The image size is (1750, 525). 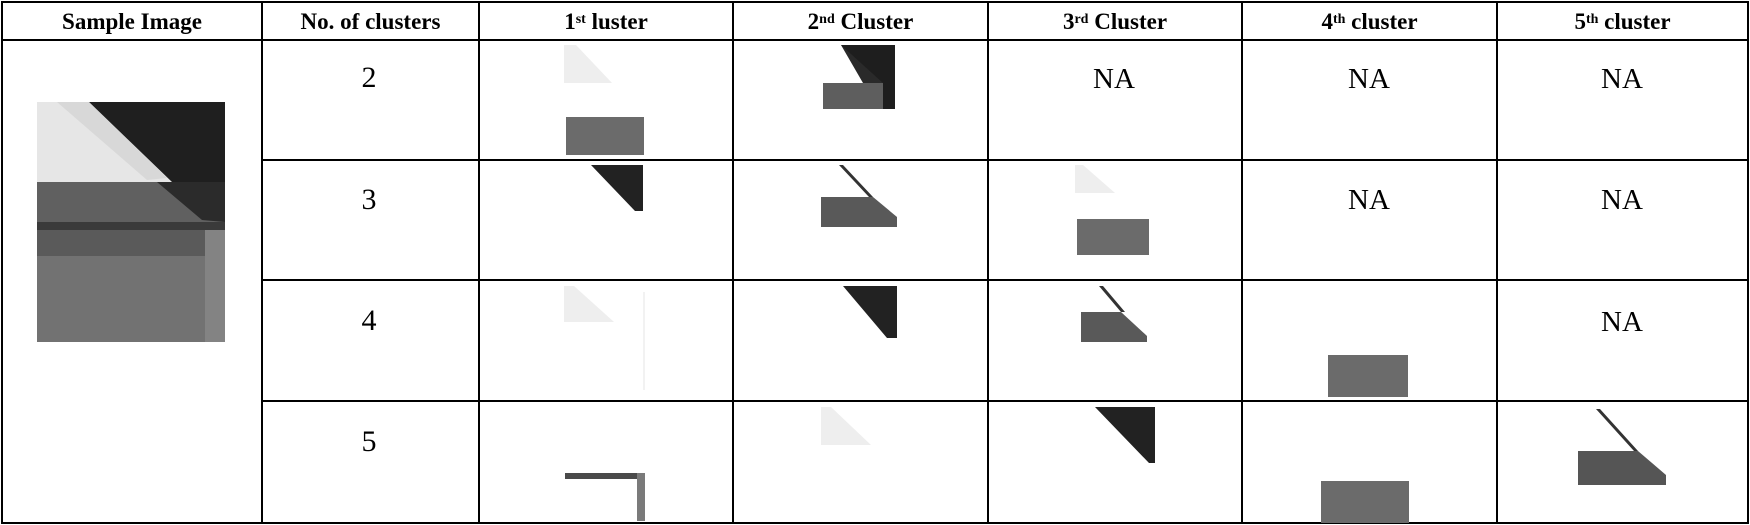 I want to click on header-divider, so click(x=875, y=40).